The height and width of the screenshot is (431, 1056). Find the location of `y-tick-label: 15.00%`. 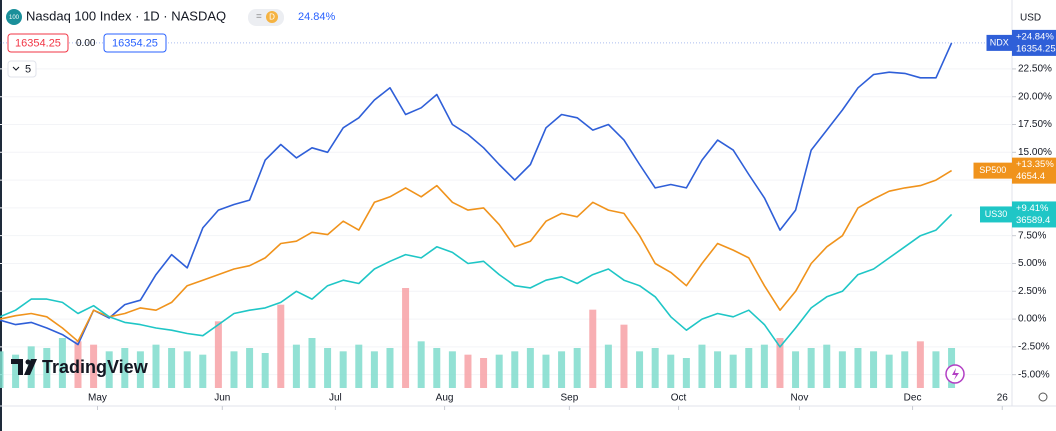

y-tick-label: 15.00% is located at coordinates (1035, 152).